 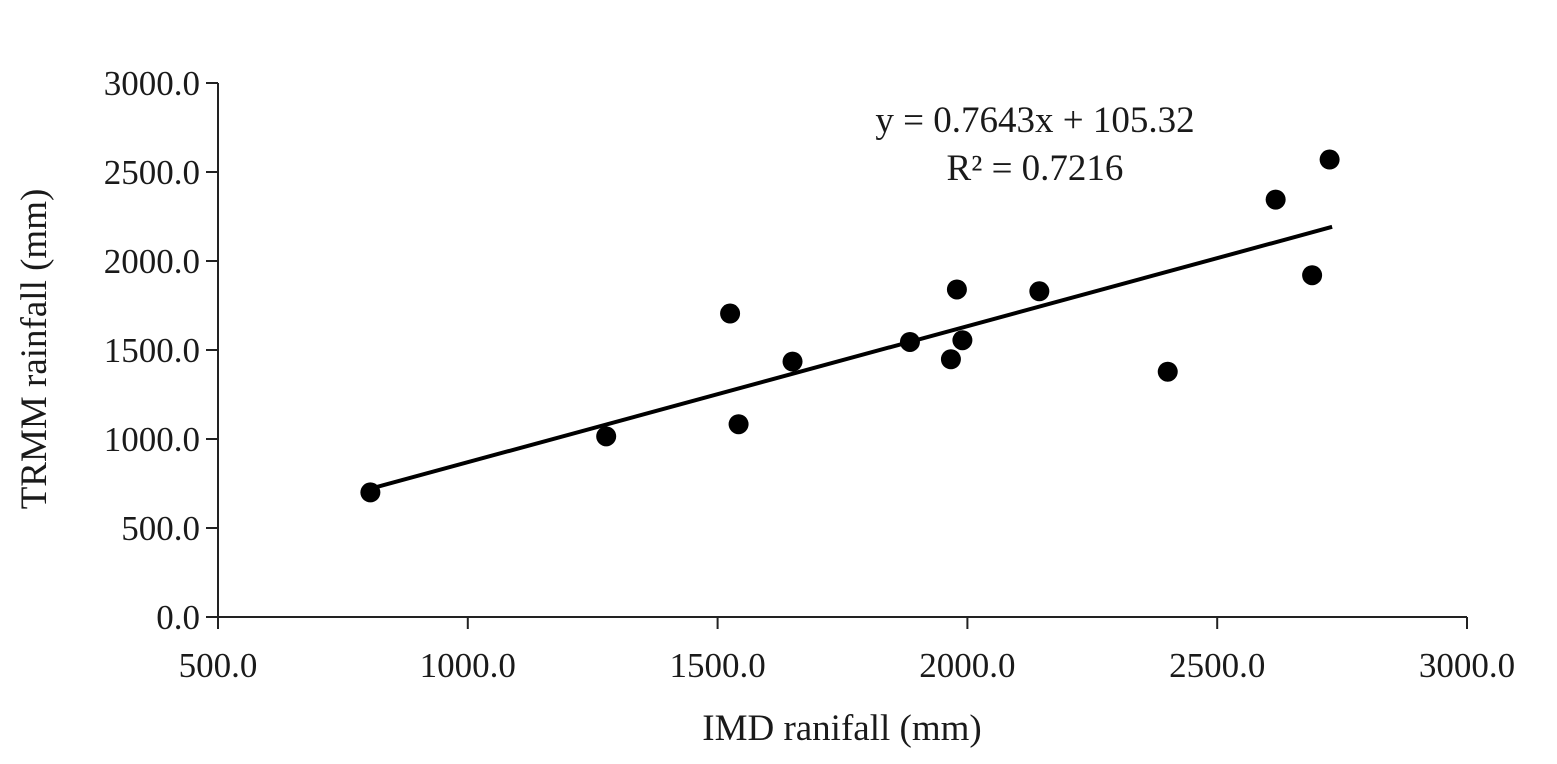 What do you see at coordinates (717, 665) in the screenshot?
I see `x-tick-label: 1500.0` at bounding box center [717, 665].